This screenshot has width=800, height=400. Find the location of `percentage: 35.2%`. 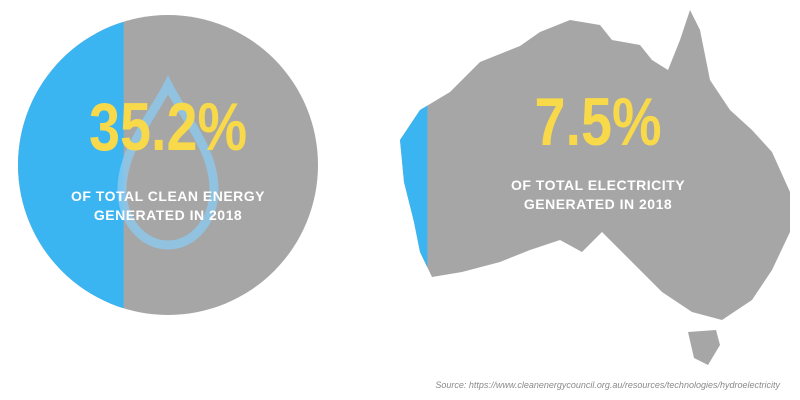

percentage: 35.2% is located at coordinates (168, 127).